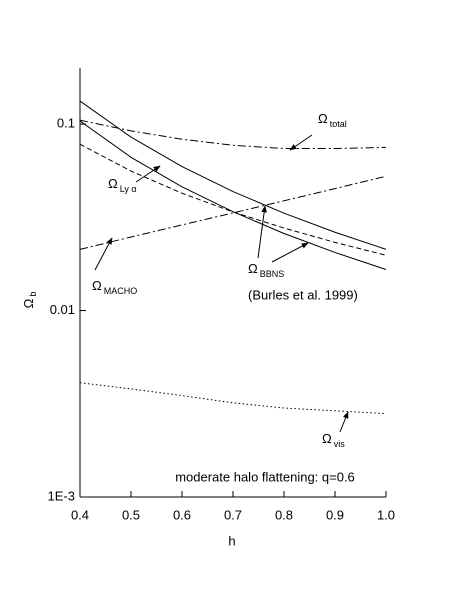 The image size is (450, 598). What do you see at coordinates (335, 514) in the screenshot?
I see `x-tick-label: 0.9` at bounding box center [335, 514].